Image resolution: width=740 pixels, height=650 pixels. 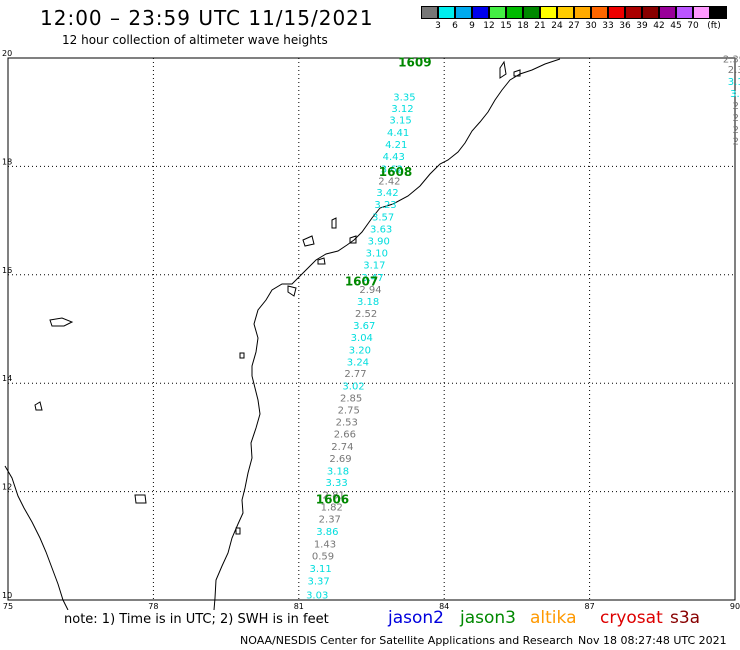 What do you see at coordinates (394, 157) in the screenshot?
I see `wave-height-value: 4.43` at bounding box center [394, 157].